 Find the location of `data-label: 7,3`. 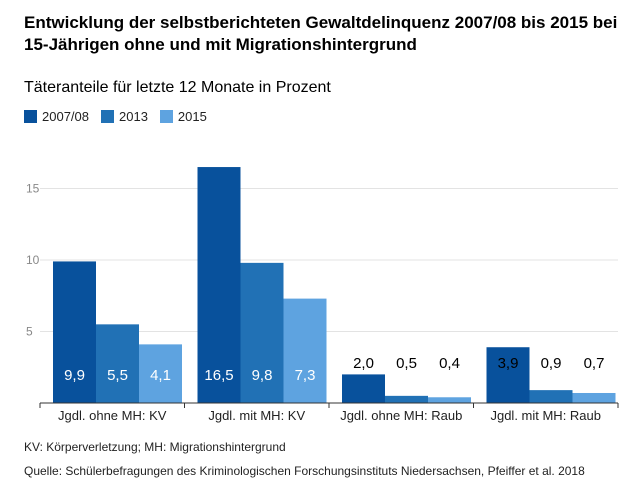

data-label: 7,3 is located at coordinates (305, 375).